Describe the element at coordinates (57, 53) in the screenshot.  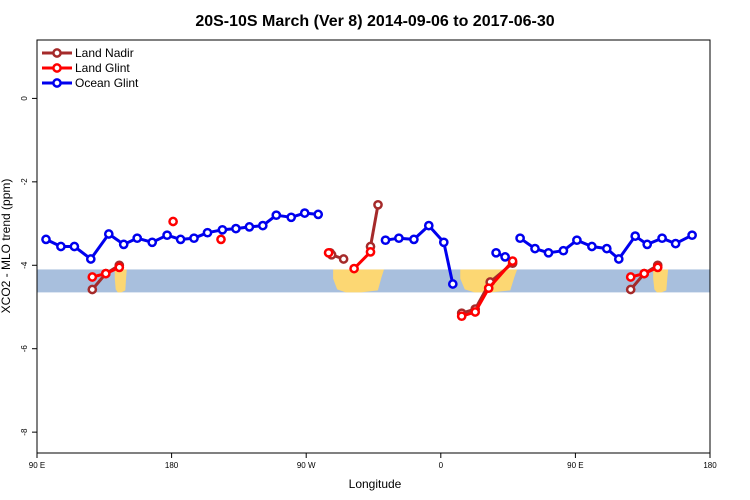
I see `legend-land-nadir-marker` at that location.